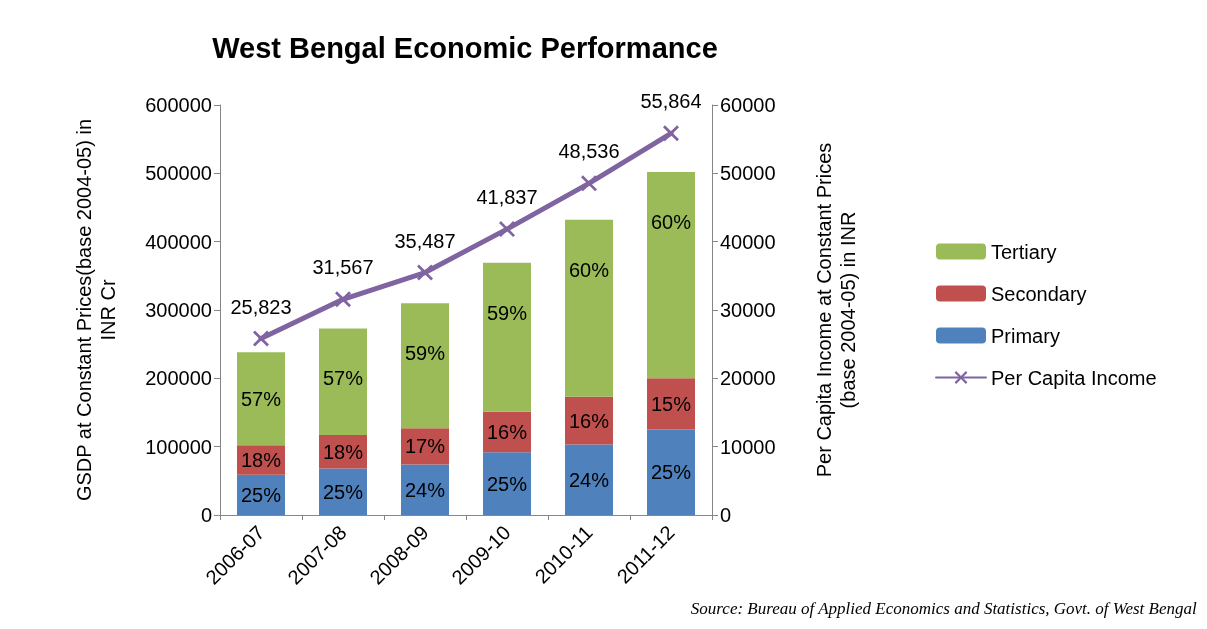 Image resolution: width=1207 pixels, height=629 pixels. I want to click on y-tick-label: 500000, so click(178, 173).